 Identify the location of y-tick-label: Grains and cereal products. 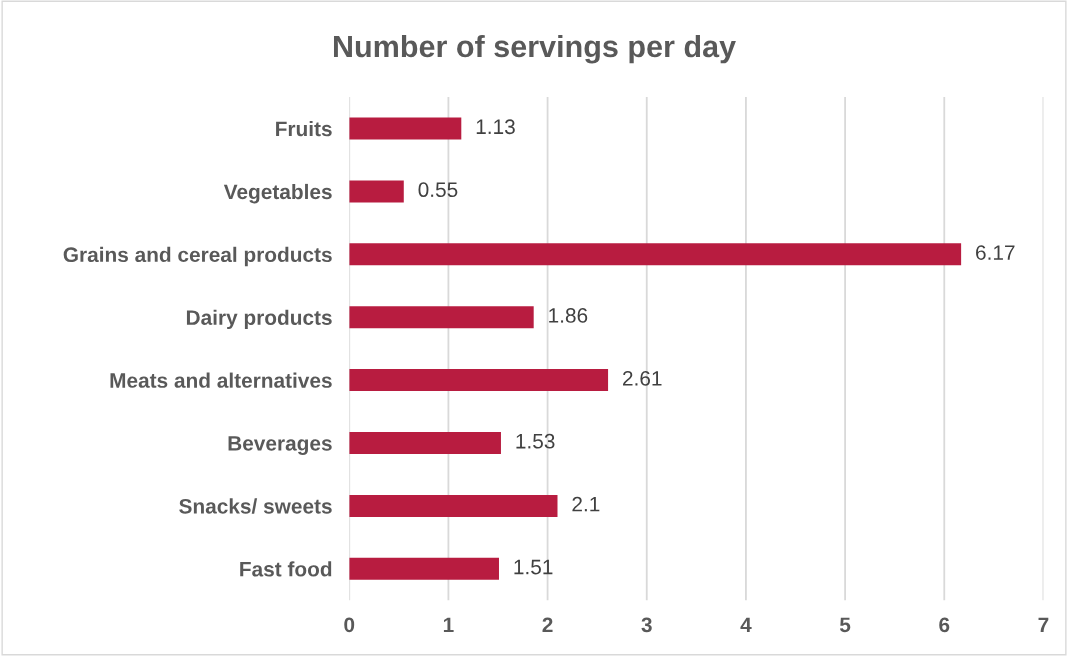
(197, 256).